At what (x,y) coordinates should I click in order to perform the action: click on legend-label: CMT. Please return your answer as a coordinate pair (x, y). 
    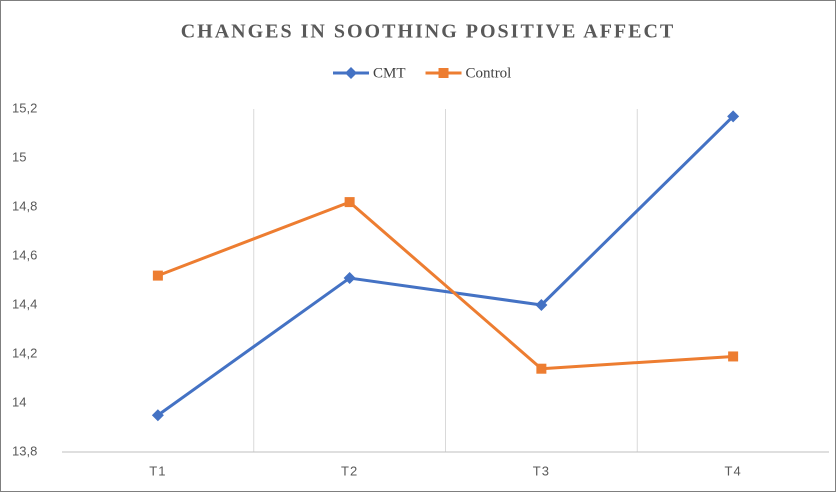
    Looking at the image, I should click on (389, 73).